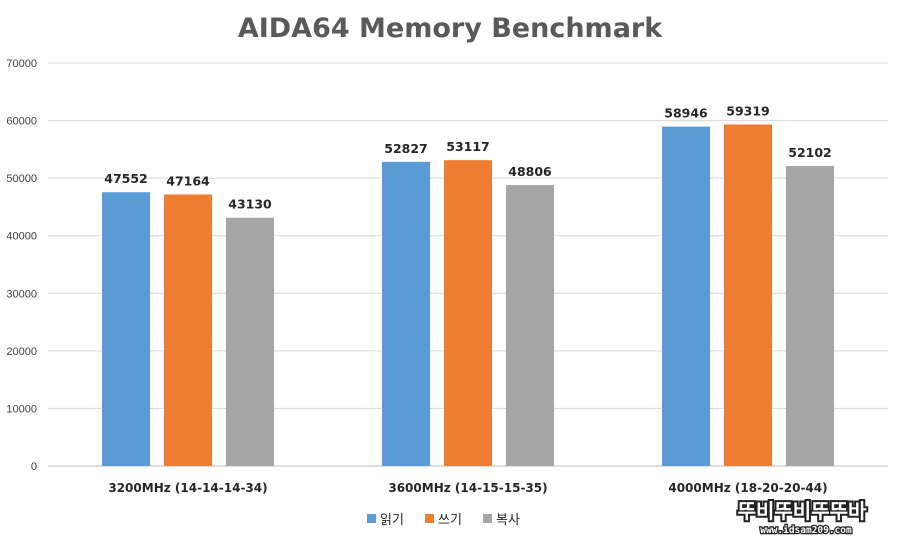 This screenshot has width=900, height=540. Describe the element at coordinates (21, 265) in the screenshot. I see `y-axis-ticks: 0 10000 20000 30000 40000 50000 60000 70000` at that location.